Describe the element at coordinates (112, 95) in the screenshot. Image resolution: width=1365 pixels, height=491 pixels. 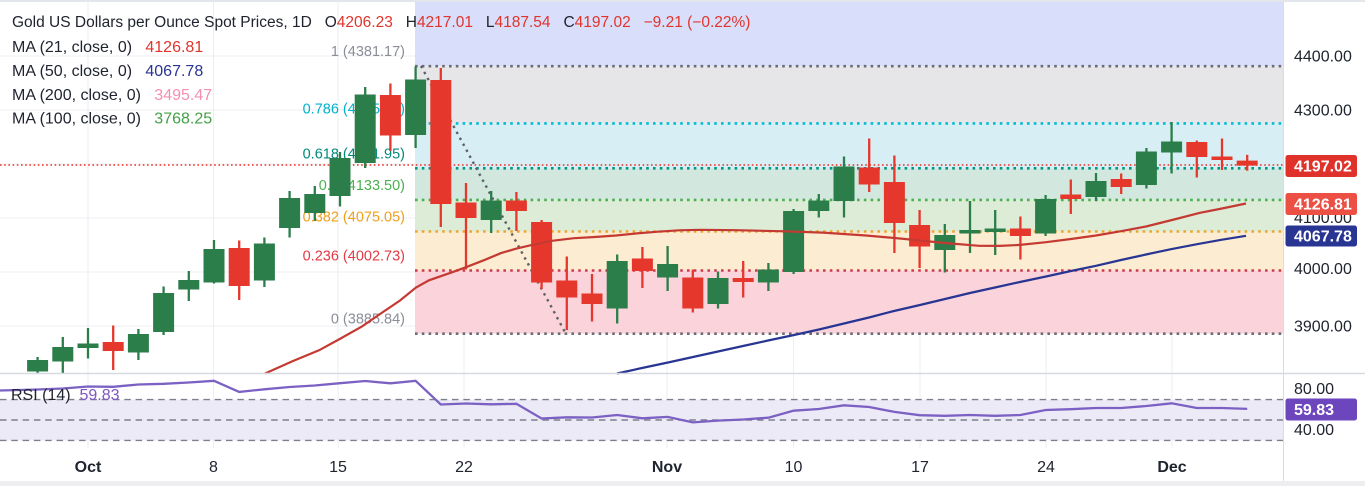
I see `svg-text: MA (200, close, 0) 3495.47` at that location.